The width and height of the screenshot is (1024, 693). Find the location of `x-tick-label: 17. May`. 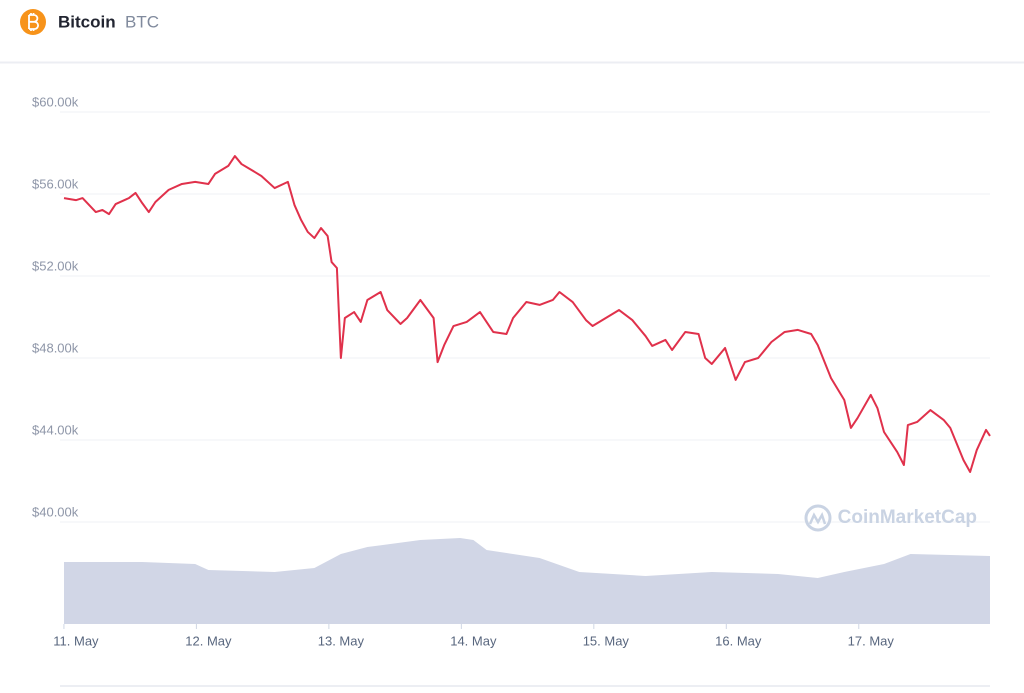

x-tick-label: 17. May is located at coordinates (871, 640).